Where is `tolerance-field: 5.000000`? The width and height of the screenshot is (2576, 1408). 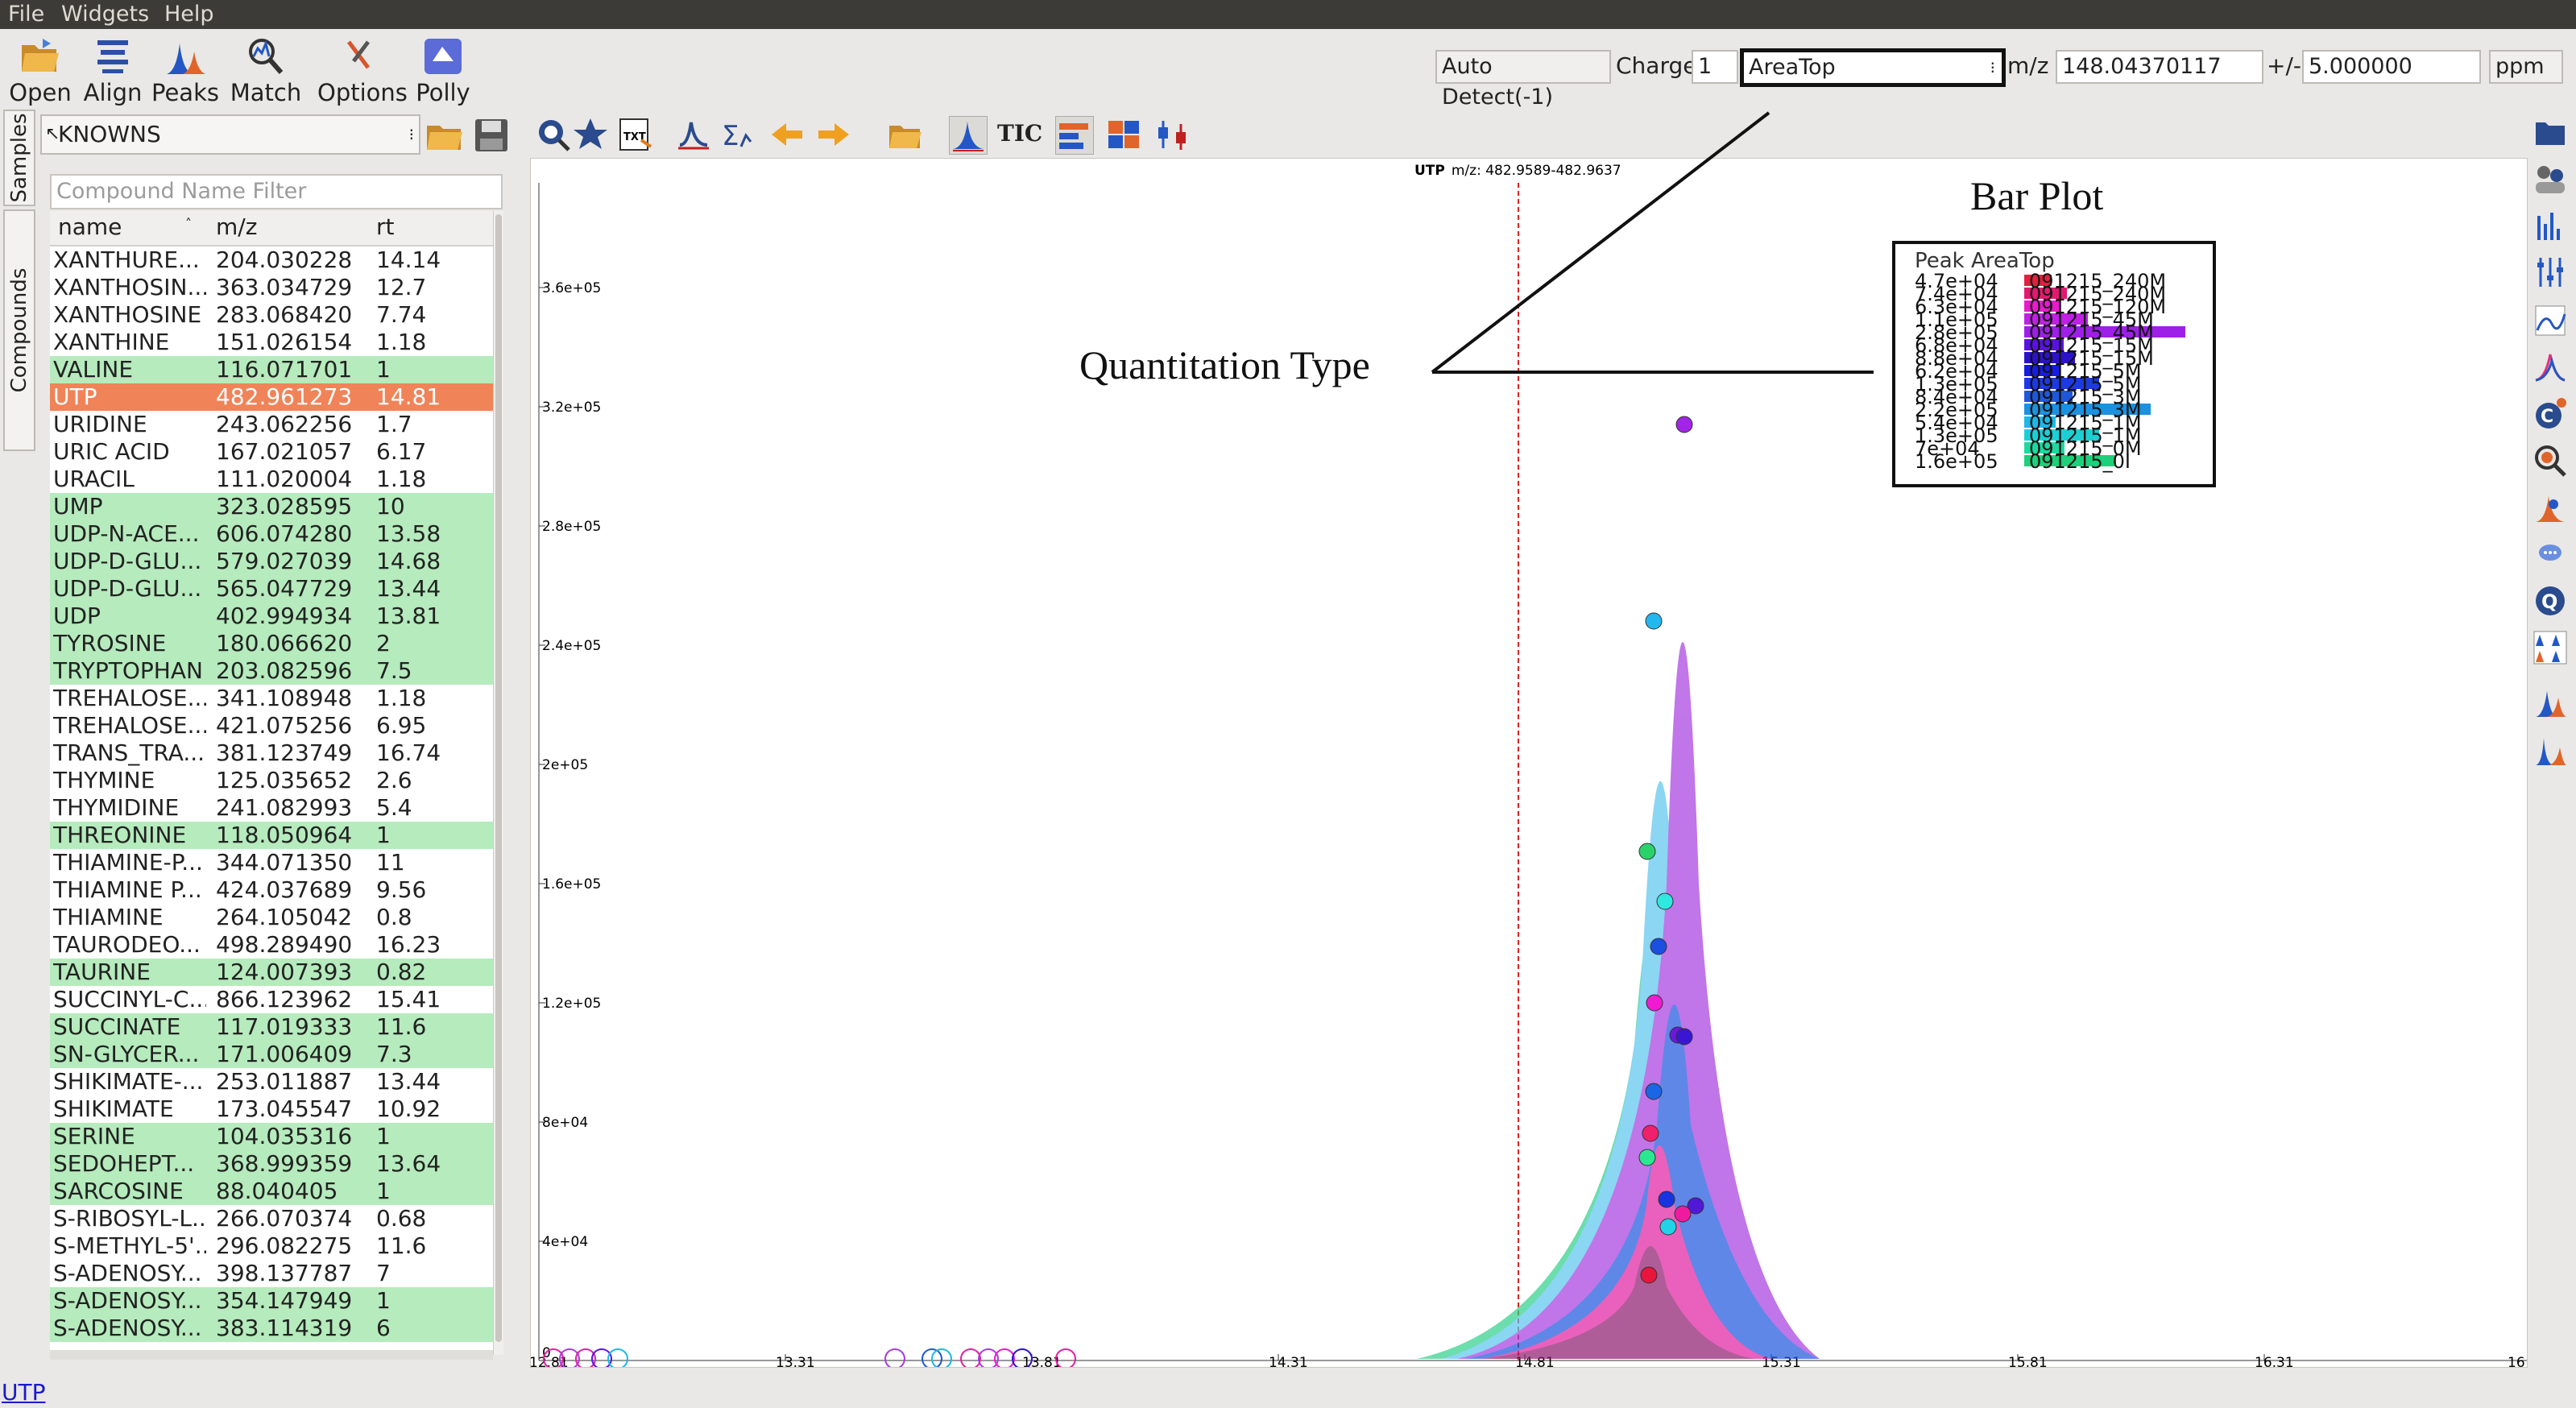
tolerance-field: 5.000000 is located at coordinates (2391, 67).